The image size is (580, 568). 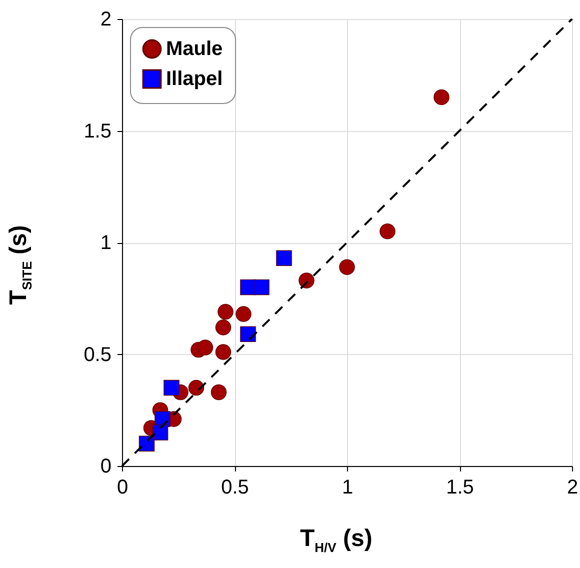 What do you see at coordinates (122, 487) in the screenshot?
I see `x-tick-label: 0` at bounding box center [122, 487].